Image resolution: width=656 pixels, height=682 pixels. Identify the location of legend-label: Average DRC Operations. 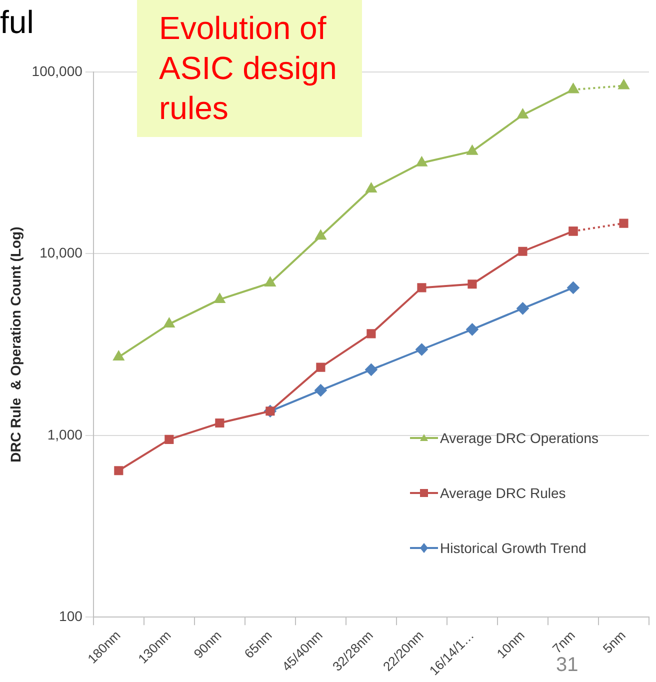
(519, 438).